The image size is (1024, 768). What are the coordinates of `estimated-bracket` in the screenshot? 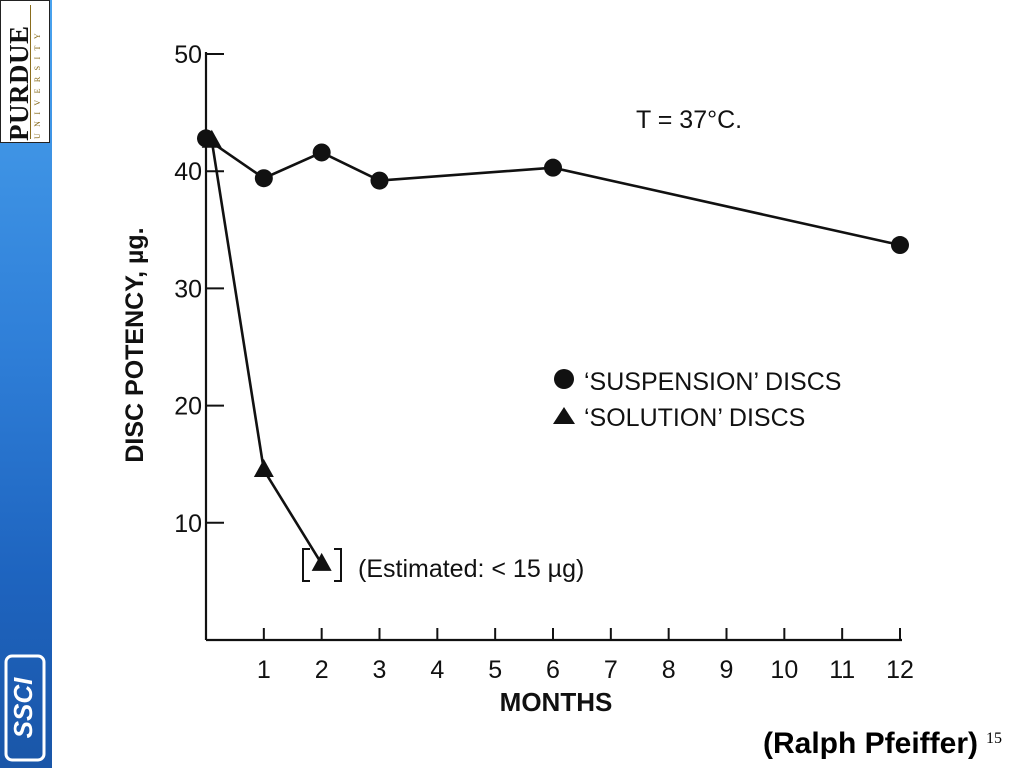 It's located at (322, 565).